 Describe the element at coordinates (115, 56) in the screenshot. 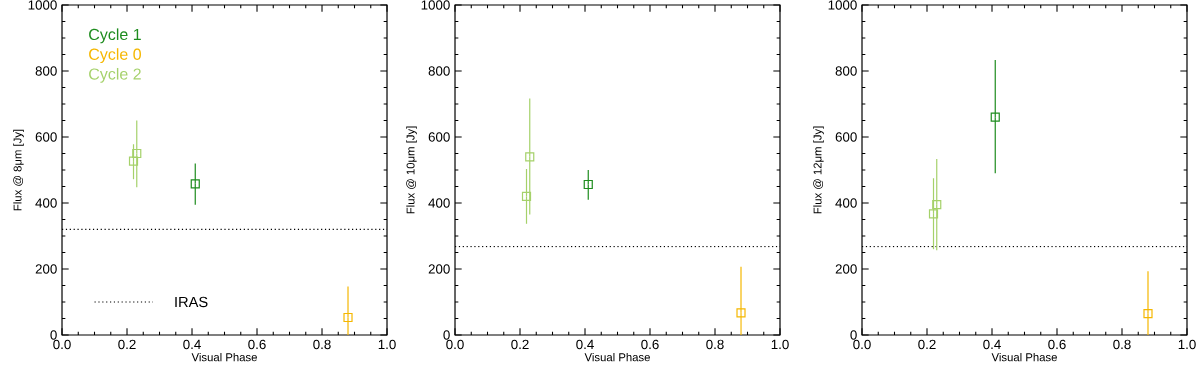

I see `text: Cycle 0` at that location.